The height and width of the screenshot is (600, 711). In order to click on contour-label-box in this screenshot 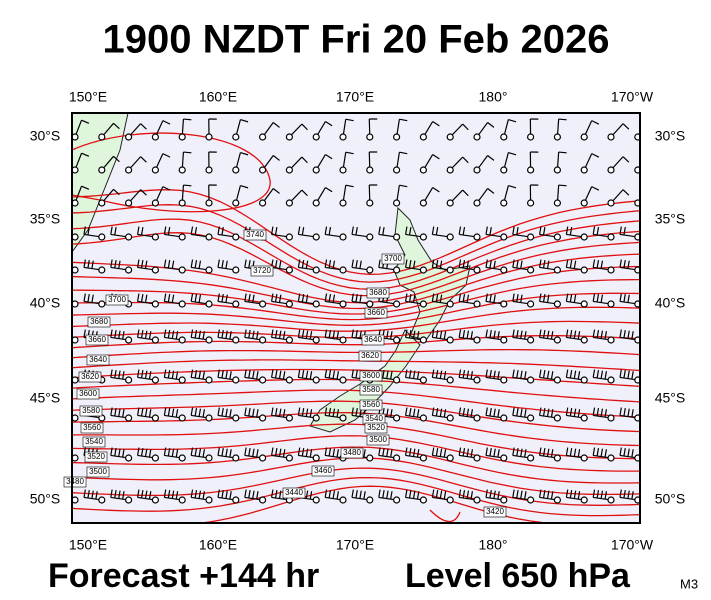, I will do `click(92, 428)`.